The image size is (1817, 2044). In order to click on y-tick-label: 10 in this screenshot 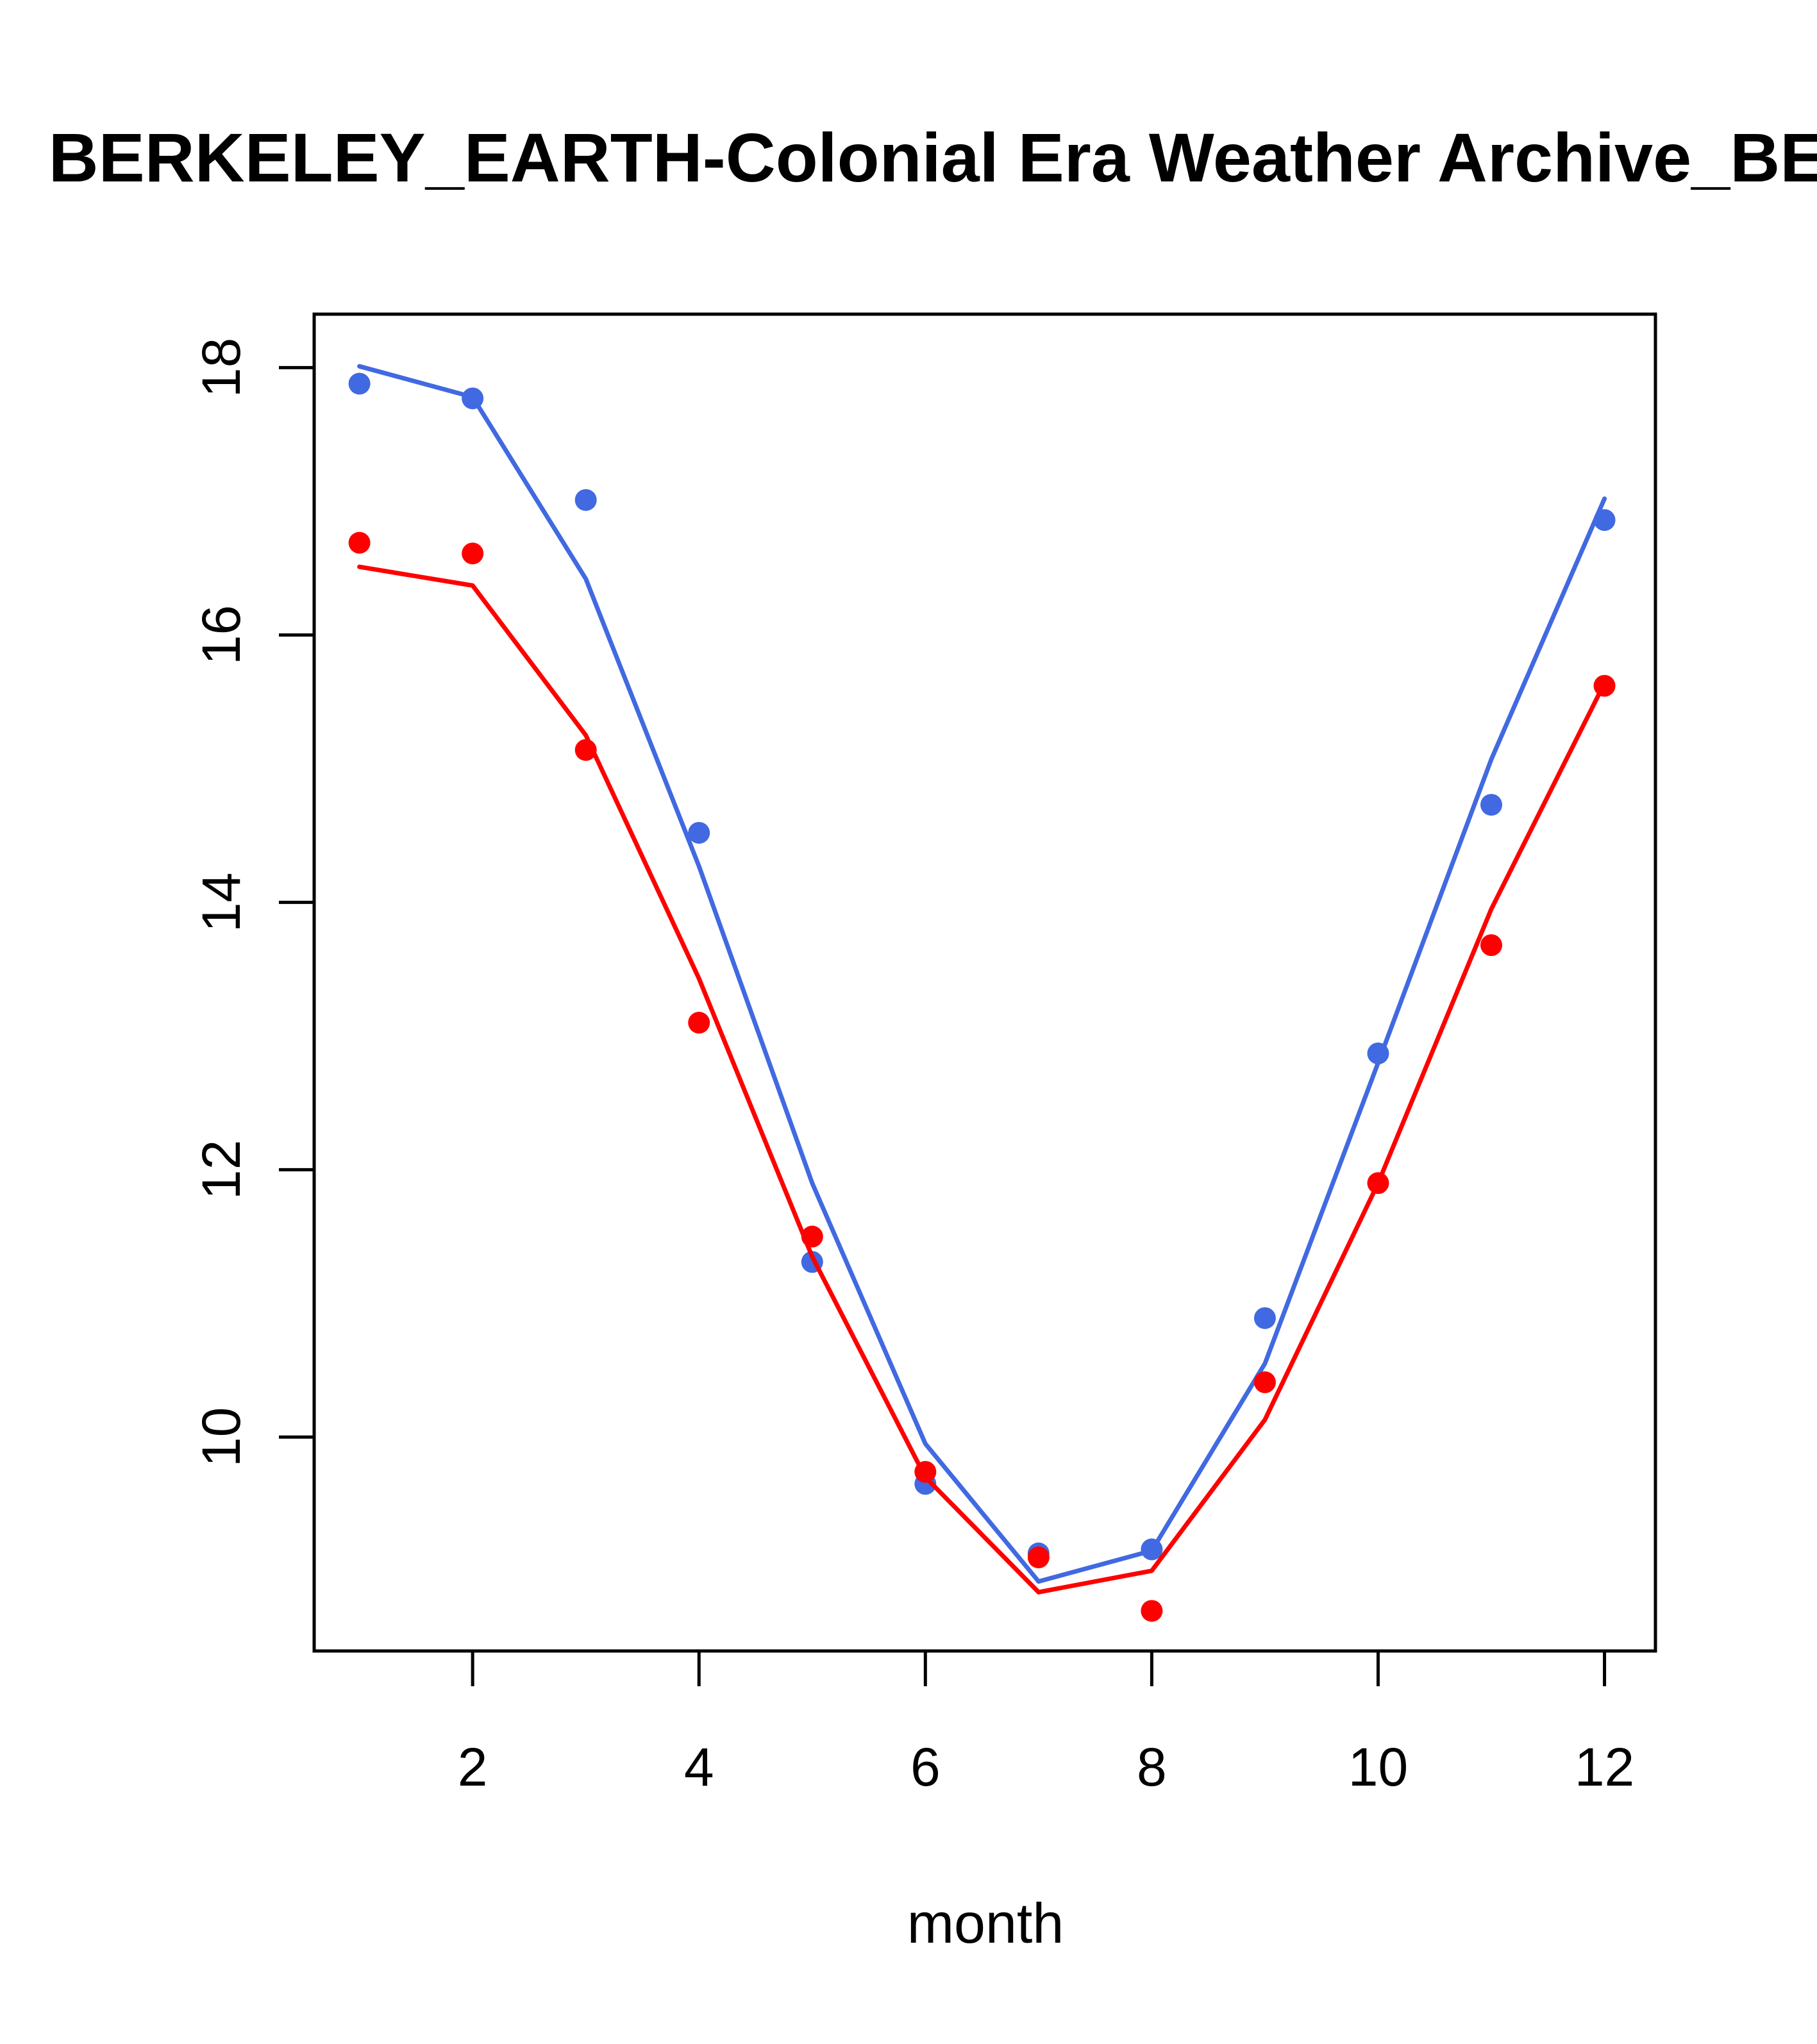, I will do `click(221, 1437)`.